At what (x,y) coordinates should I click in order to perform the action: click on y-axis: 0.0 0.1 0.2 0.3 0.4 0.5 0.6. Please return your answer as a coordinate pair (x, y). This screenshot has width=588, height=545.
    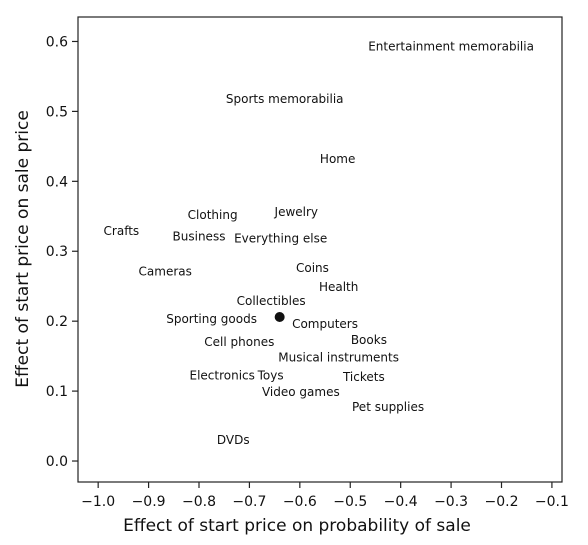
    Looking at the image, I should click on (62, 252).